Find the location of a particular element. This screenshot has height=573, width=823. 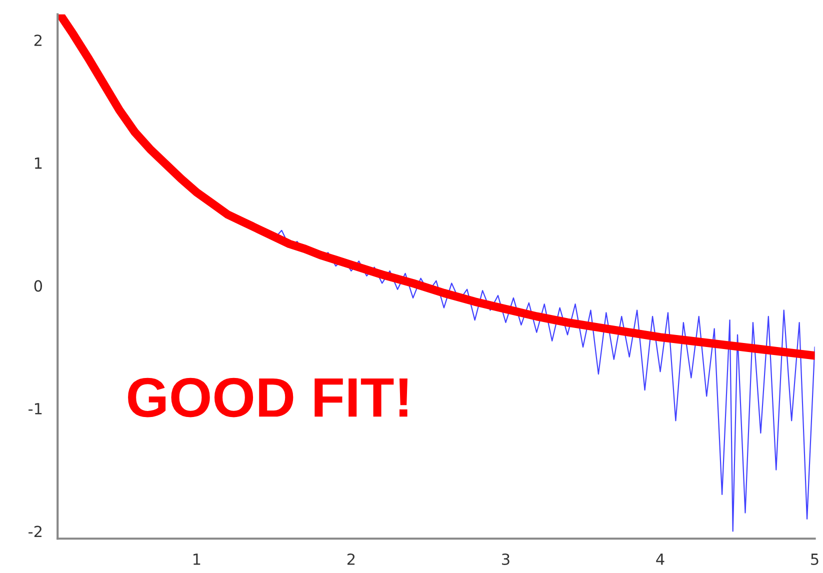

y-tick-label: 0 is located at coordinates (38, 286).